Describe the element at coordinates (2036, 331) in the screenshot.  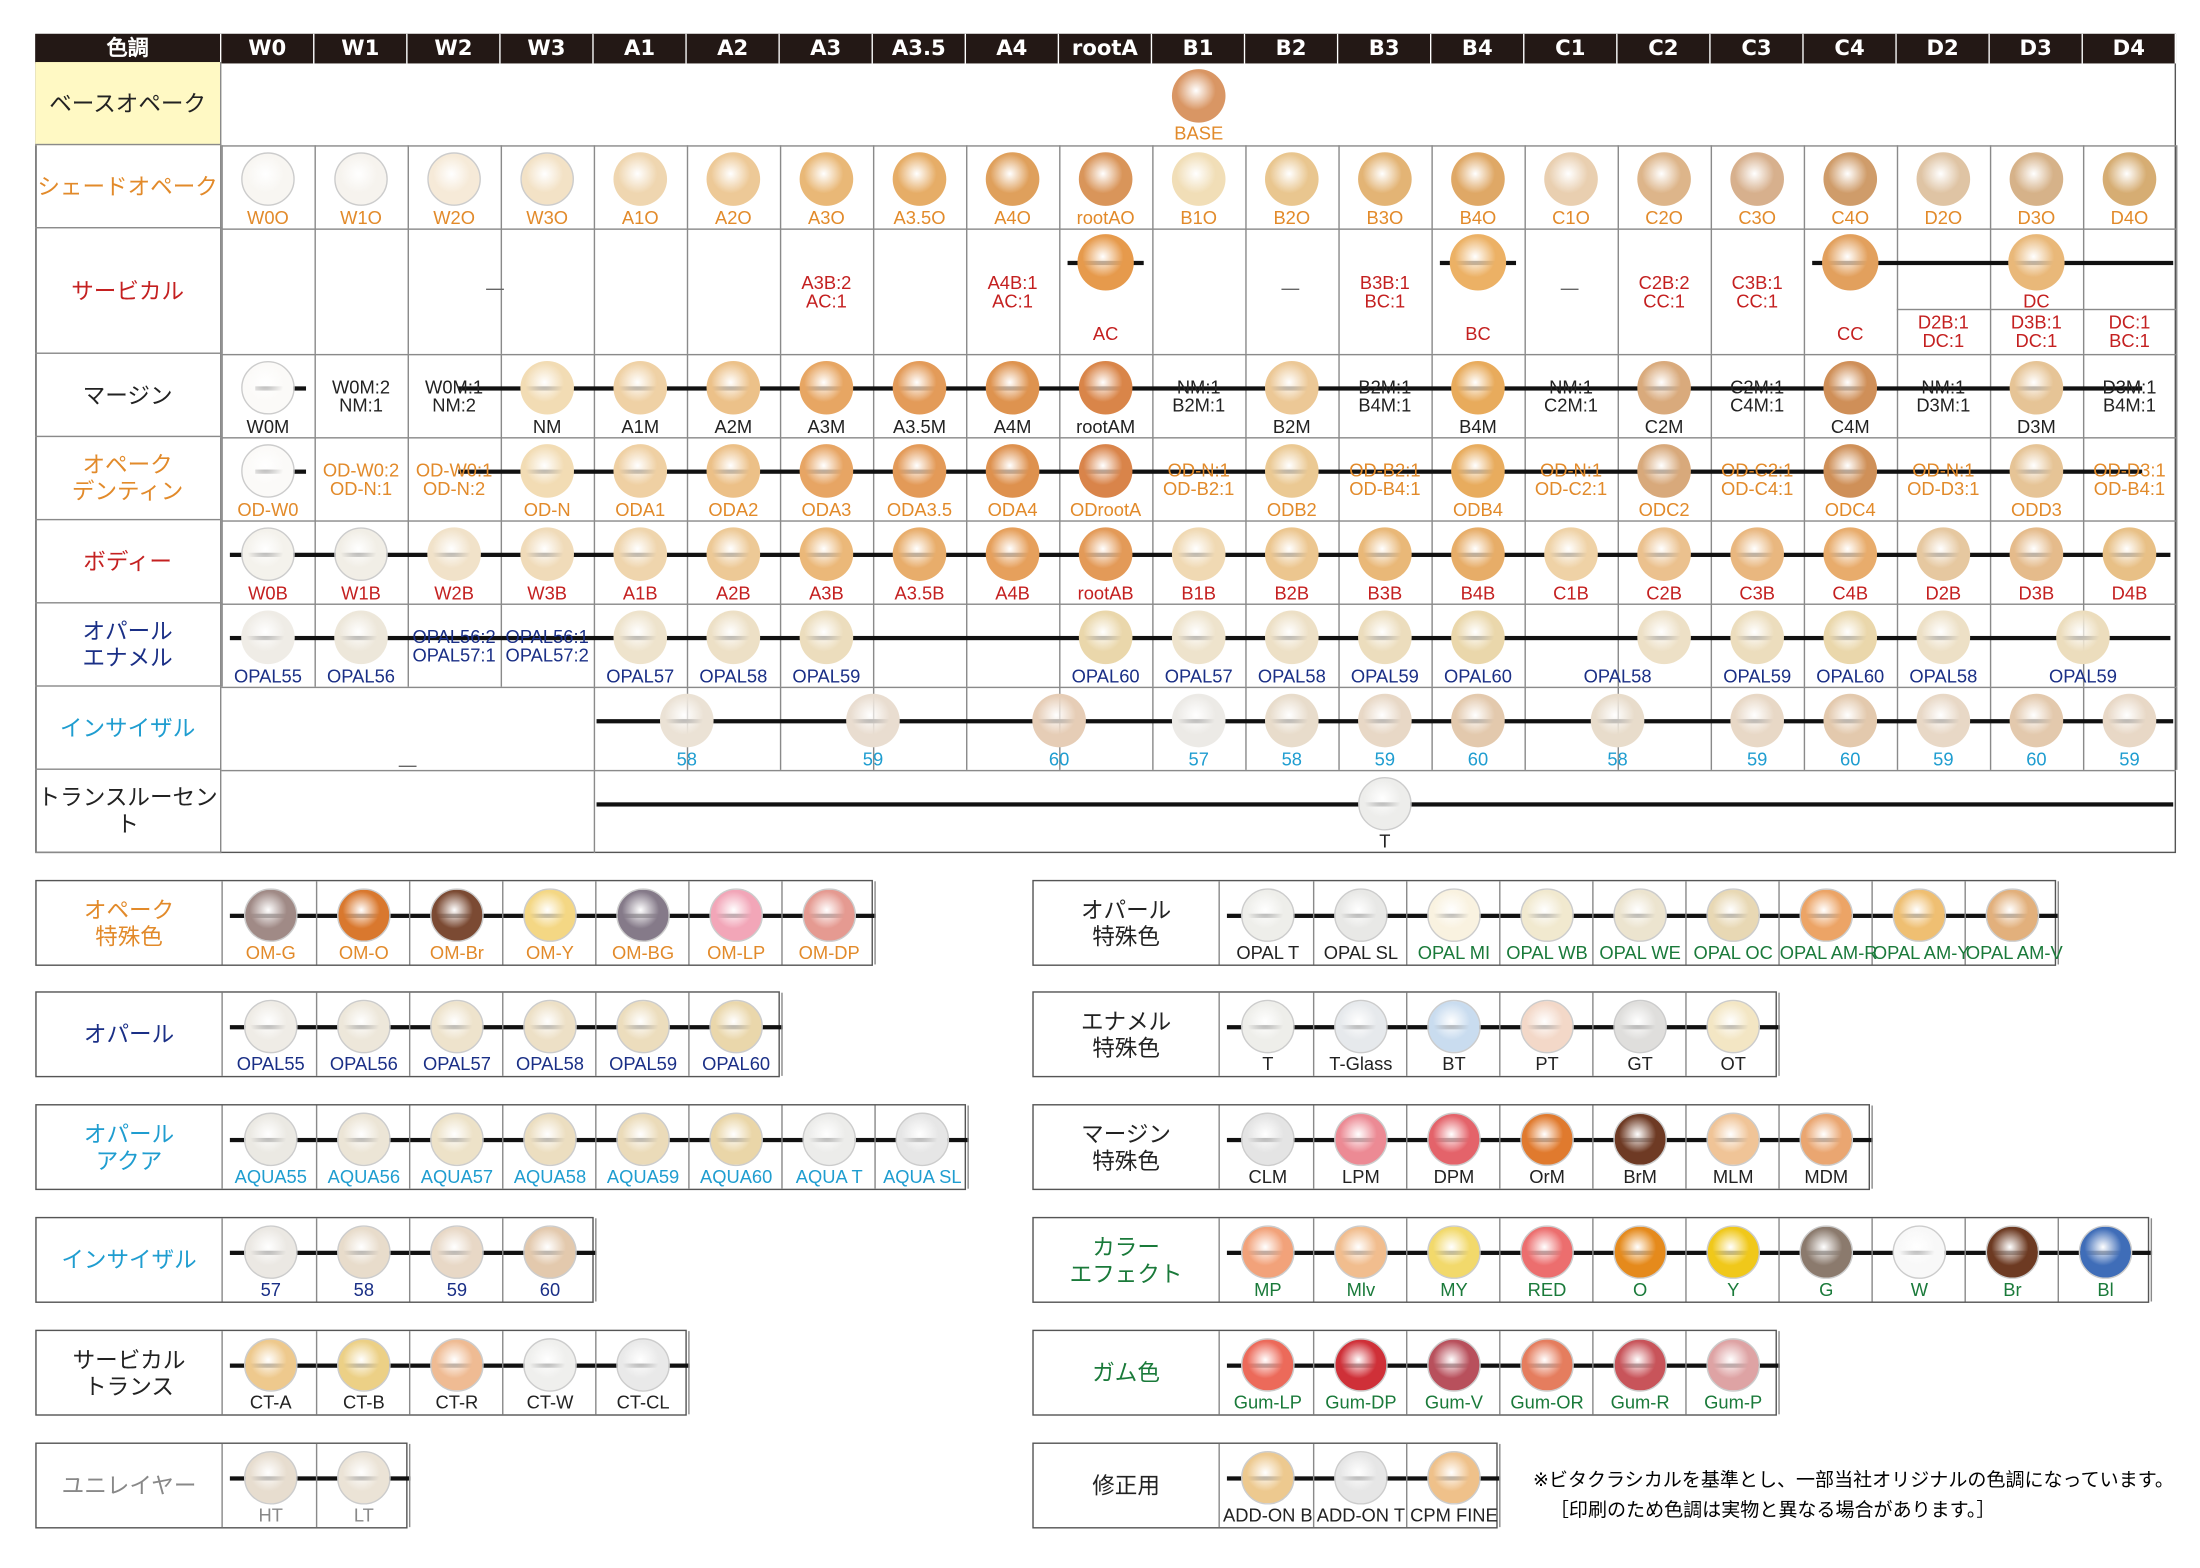
I see `cervical-ratio-D3: D3B:1 DC:1` at that location.